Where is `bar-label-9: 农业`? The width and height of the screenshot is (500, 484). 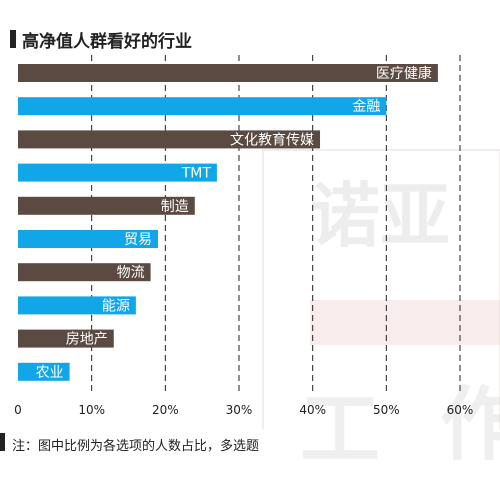 bar-label-9: 农业 is located at coordinates (50, 373).